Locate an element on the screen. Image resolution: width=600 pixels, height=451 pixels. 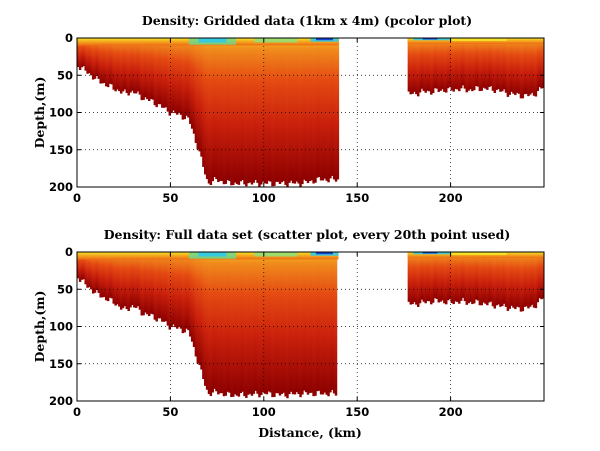
x-tick-label: 50 is located at coordinates (170, 198).